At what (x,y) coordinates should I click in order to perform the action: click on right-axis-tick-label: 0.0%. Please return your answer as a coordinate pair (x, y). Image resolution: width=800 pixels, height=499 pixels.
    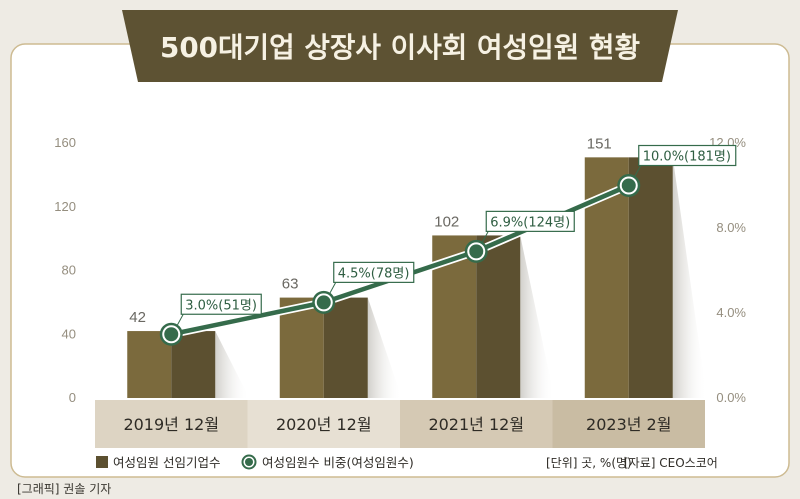
    Looking at the image, I should click on (731, 397).